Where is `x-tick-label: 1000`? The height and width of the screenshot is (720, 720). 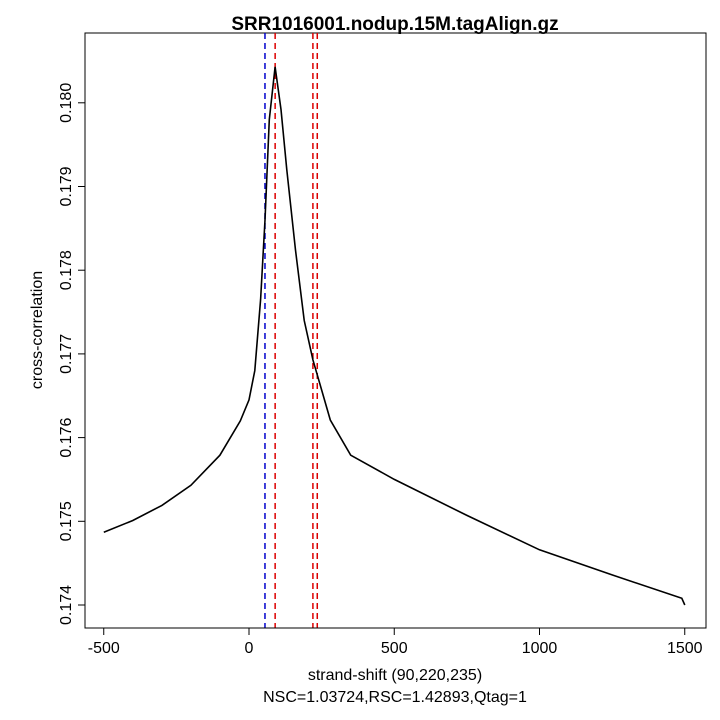
x-tick-label: 1000 is located at coordinates (540, 648).